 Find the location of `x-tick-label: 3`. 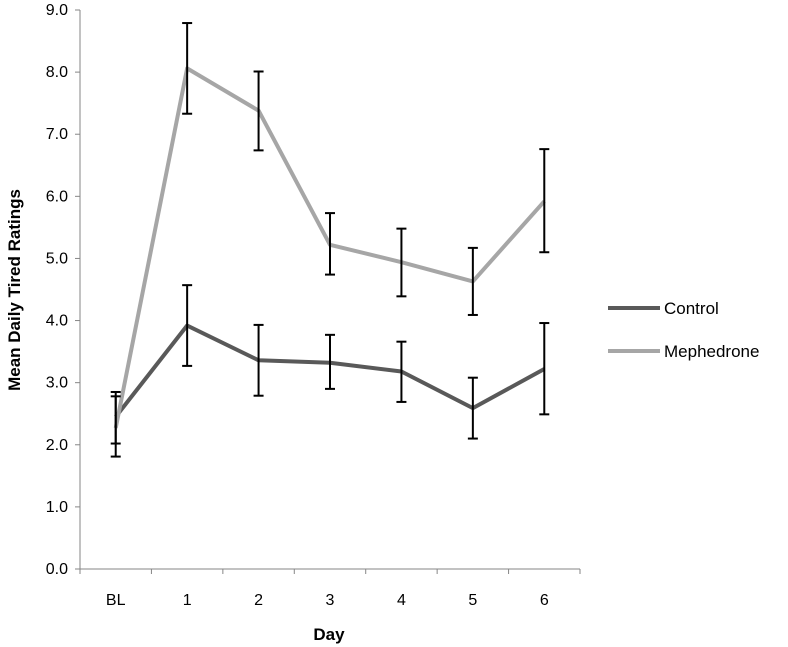

x-tick-label: 3 is located at coordinates (330, 600).